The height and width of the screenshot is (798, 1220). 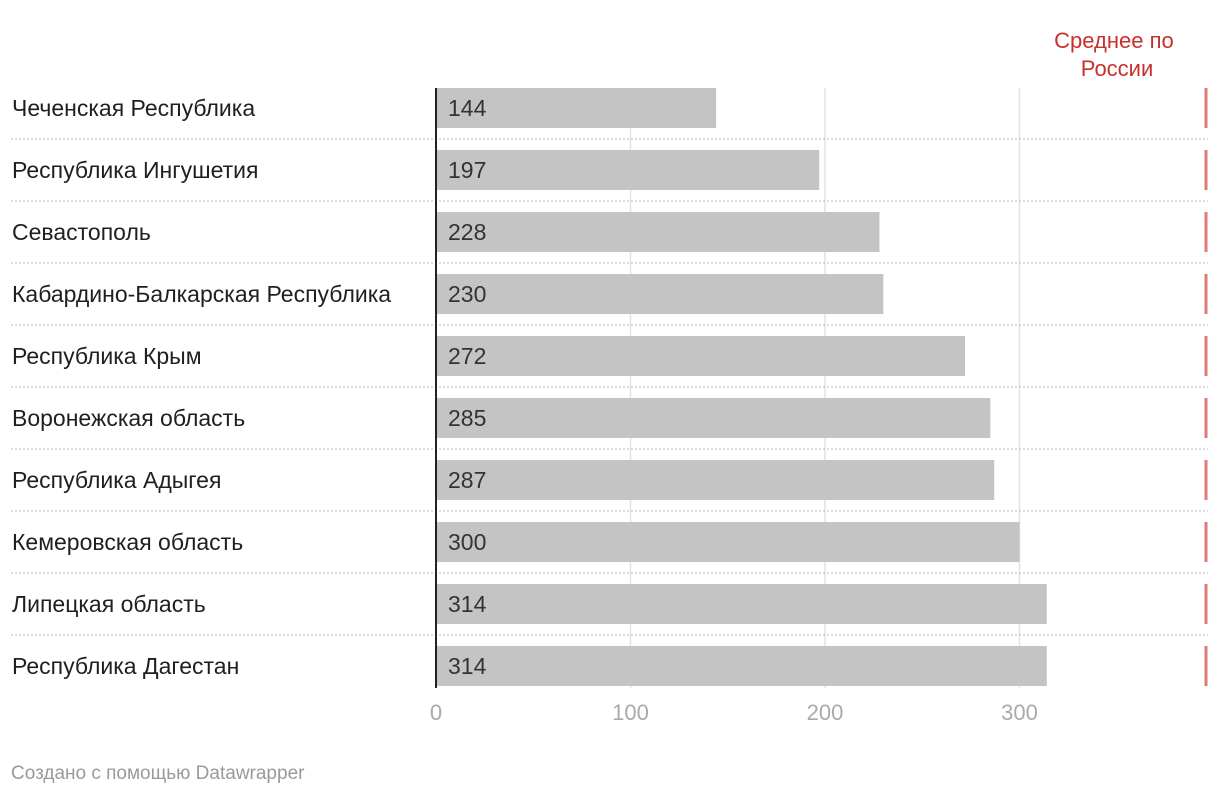 I want to click on bar-value-label: 144, so click(x=467, y=108).